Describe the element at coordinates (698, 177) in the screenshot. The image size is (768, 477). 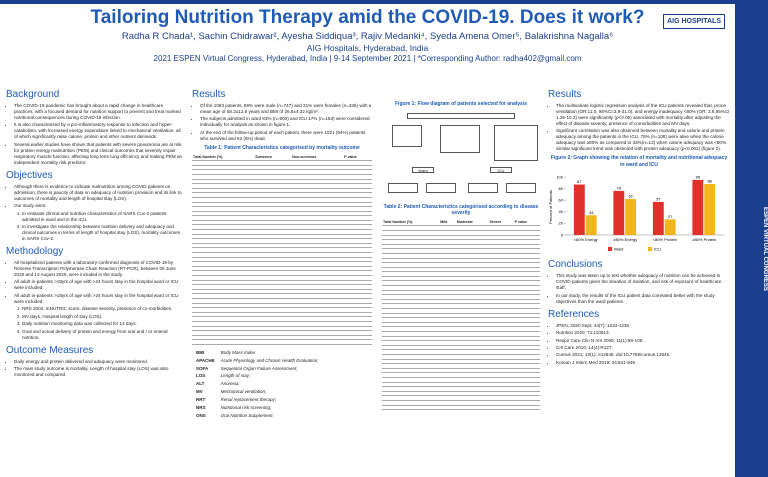
I see `data-label: 95` at that location.